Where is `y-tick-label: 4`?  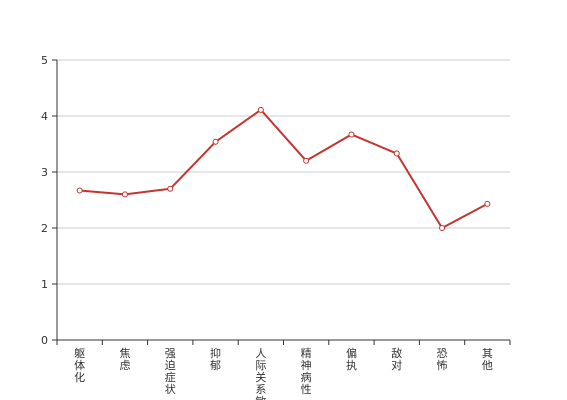 y-tick-label: 4 is located at coordinates (44, 116).